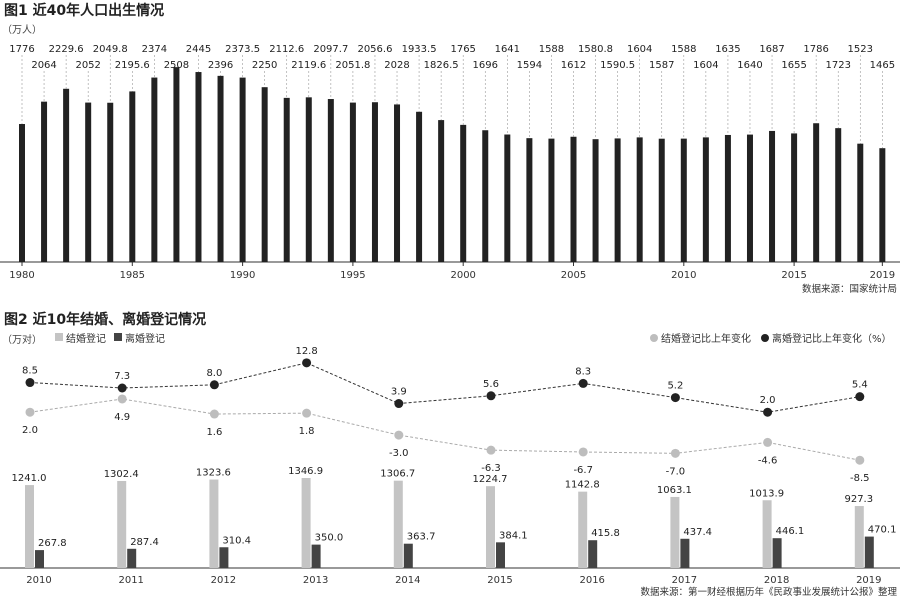 The height and width of the screenshot is (599, 900). I want to click on marriage-change-label: -7.0, so click(676, 471).